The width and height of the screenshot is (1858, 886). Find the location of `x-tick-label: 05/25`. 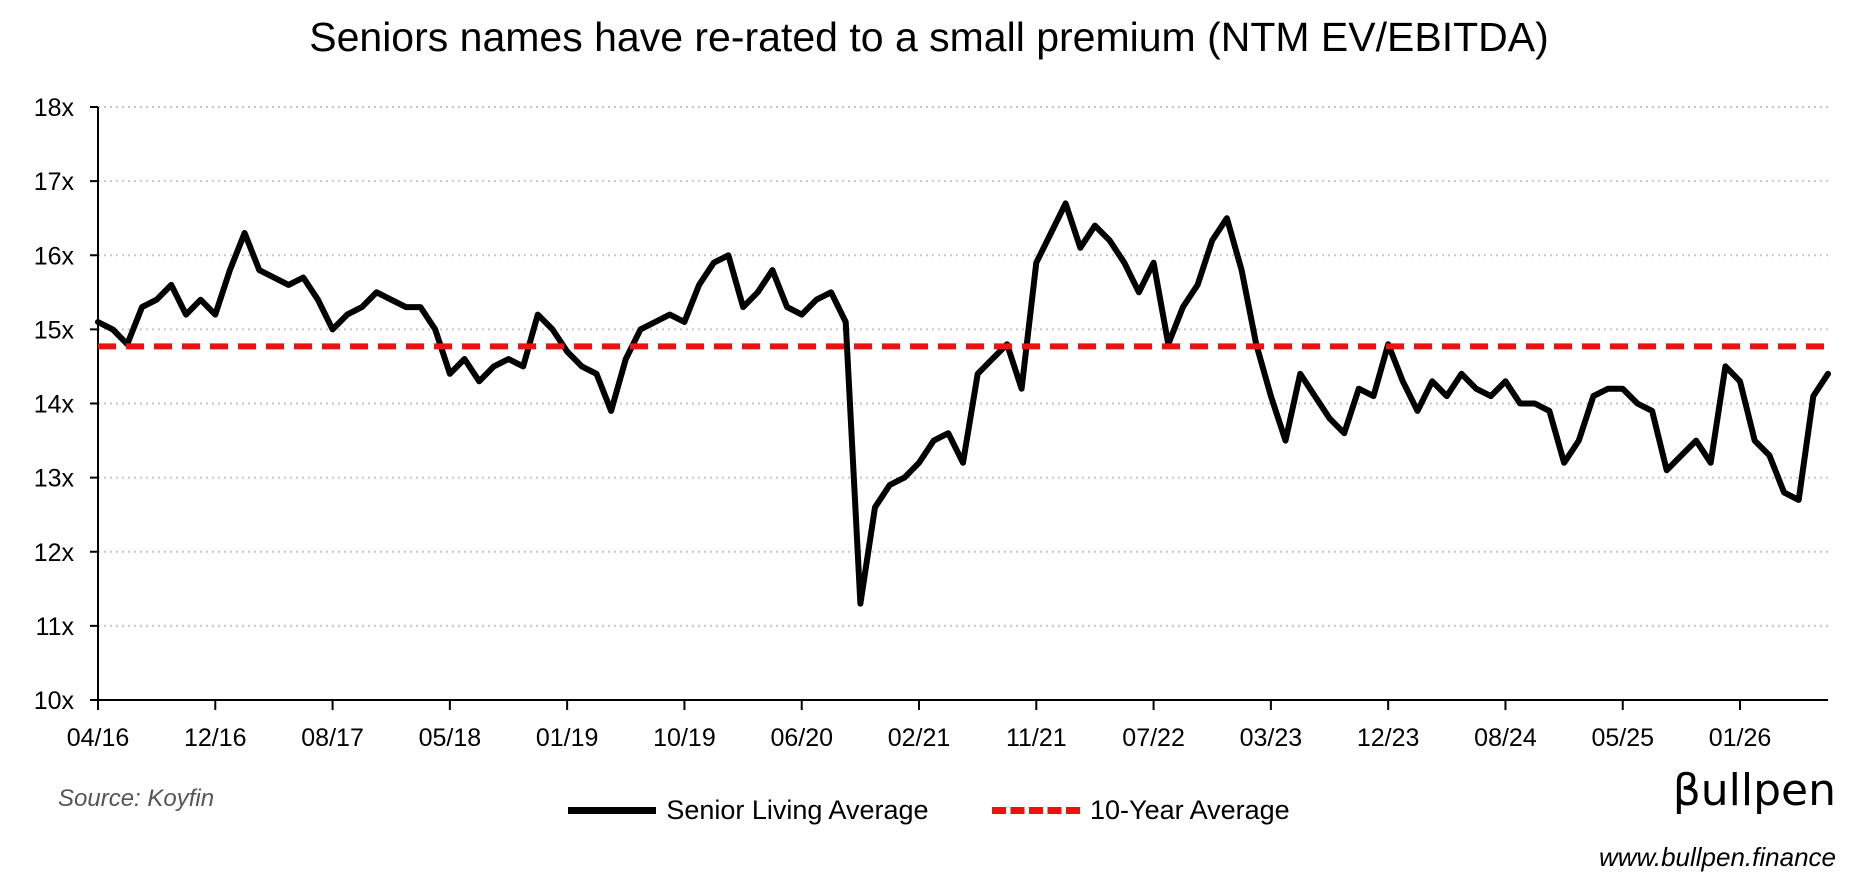

x-tick-label: 05/25 is located at coordinates (1622, 738).